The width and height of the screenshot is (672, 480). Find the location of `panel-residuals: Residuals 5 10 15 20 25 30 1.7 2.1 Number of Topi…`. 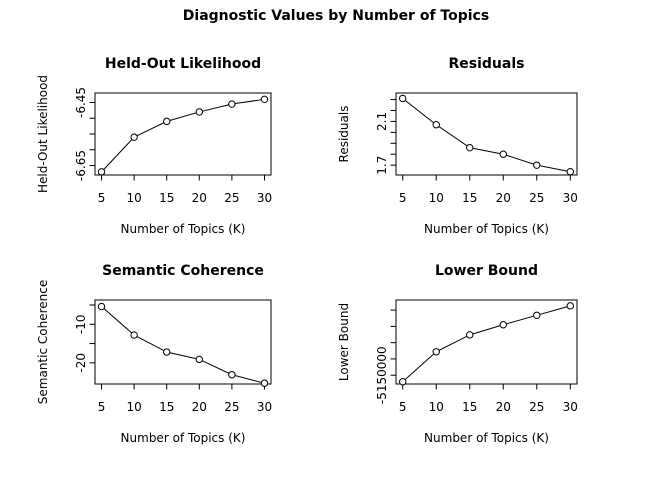

panel-residuals: Residuals 5 10 15 20 25 30 1.7 2.1 Number of Topi… is located at coordinates (457, 146).